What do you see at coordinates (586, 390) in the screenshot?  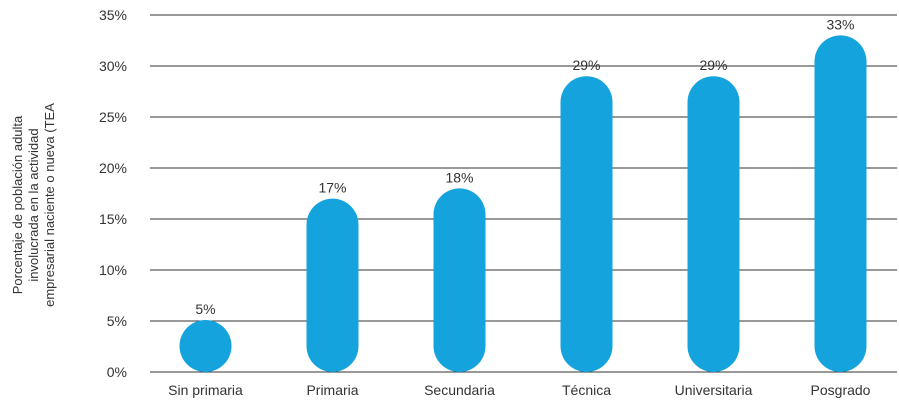 I see `x-category-label: Técnica` at bounding box center [586, 390].